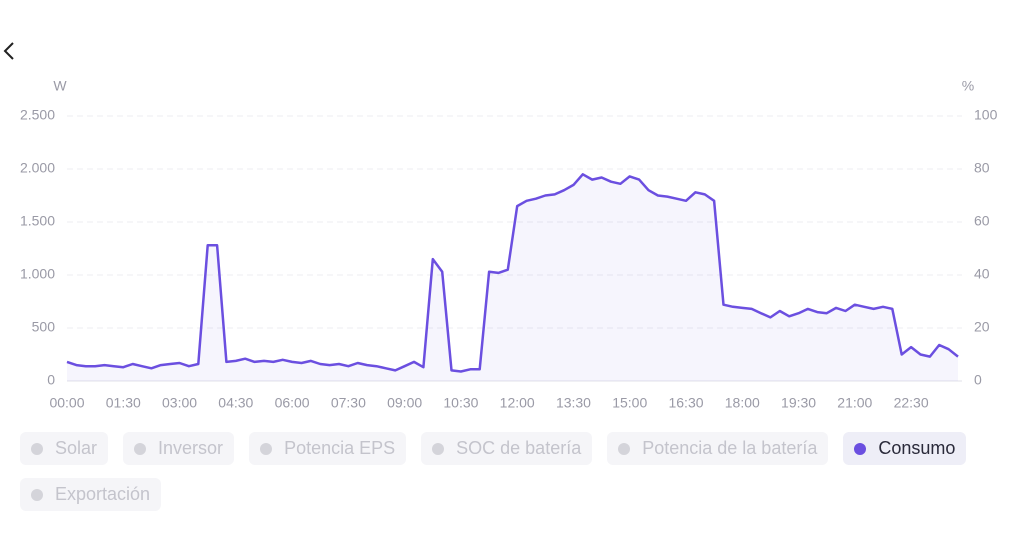 This screenshot has width=1024, height=533. What do you see at coordinates (37, 168) in the screenshot?
I see `y-tick-label: 2.000` at bounding box center [37, 168].